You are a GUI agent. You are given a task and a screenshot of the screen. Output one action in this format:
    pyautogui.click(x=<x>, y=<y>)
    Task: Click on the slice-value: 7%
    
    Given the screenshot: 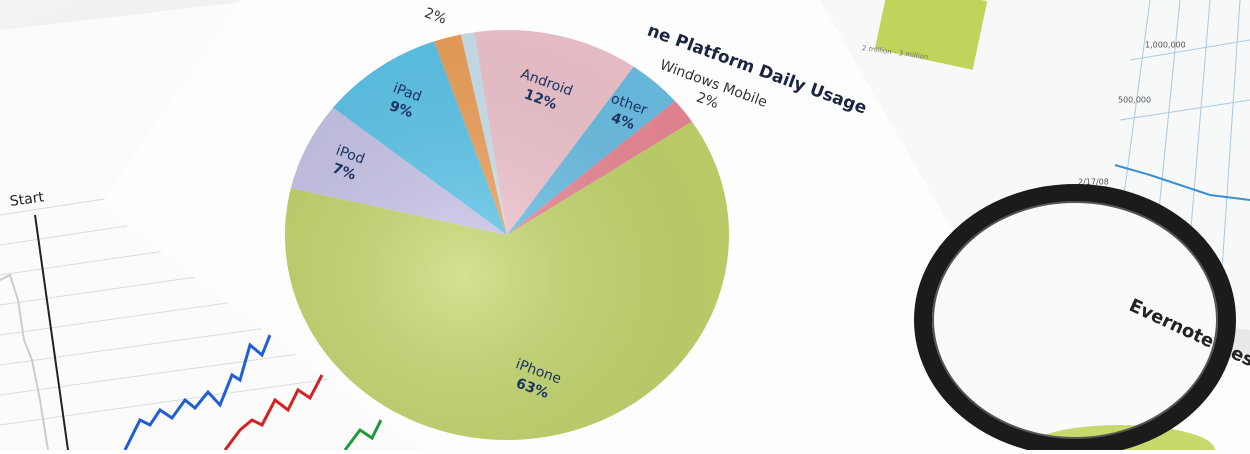 What is the action you would take?
    pyautogui.click(x=344, y=171)
    